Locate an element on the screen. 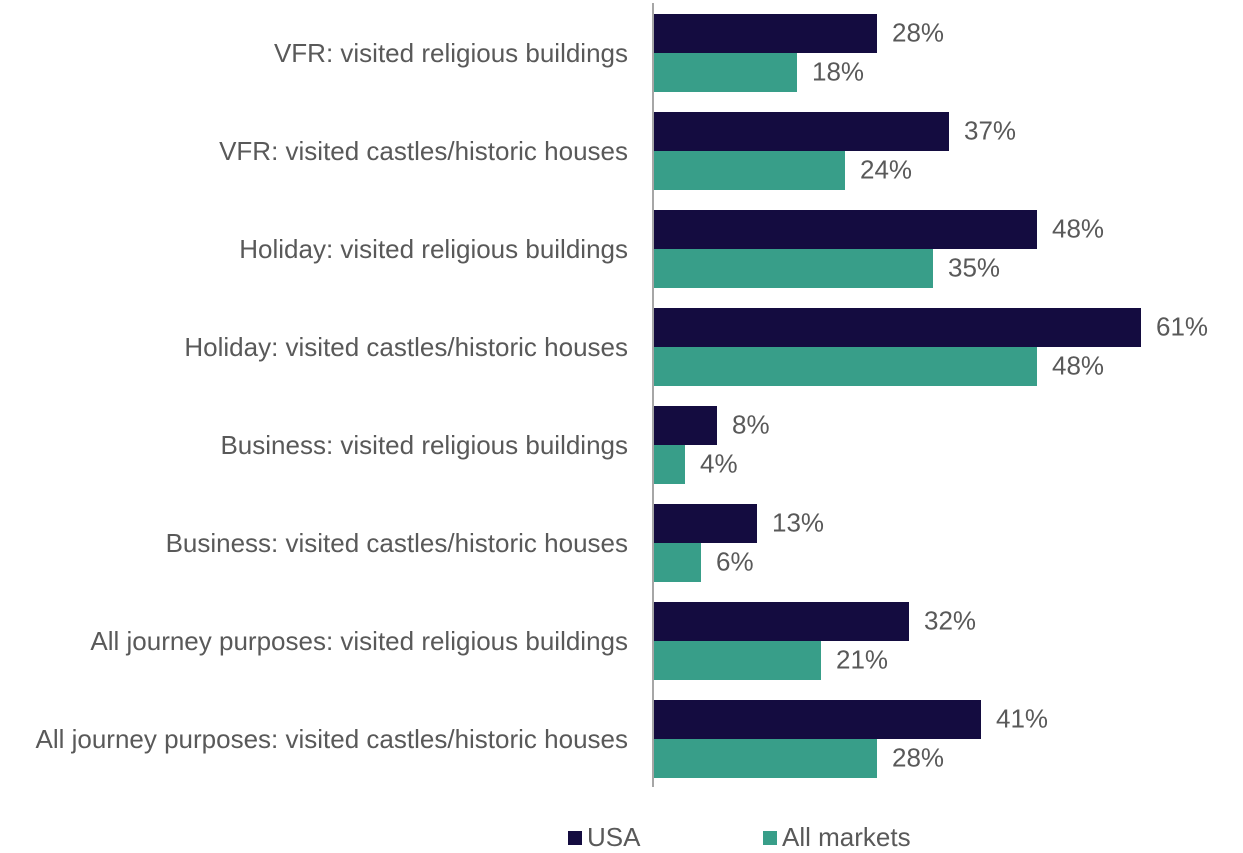 Image resolution: width=1243 pixels, height=853 pixels. value-label: 24% is located at coordinates (886, 169).